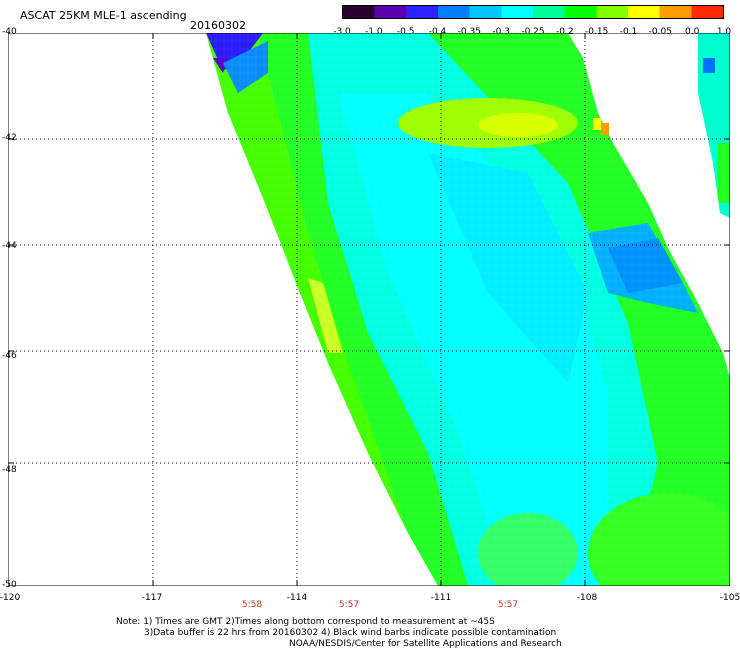  What do you see at coordinates (533, 12) in the screenshot?
I see `colorbar` at bounding box center [533, 12].